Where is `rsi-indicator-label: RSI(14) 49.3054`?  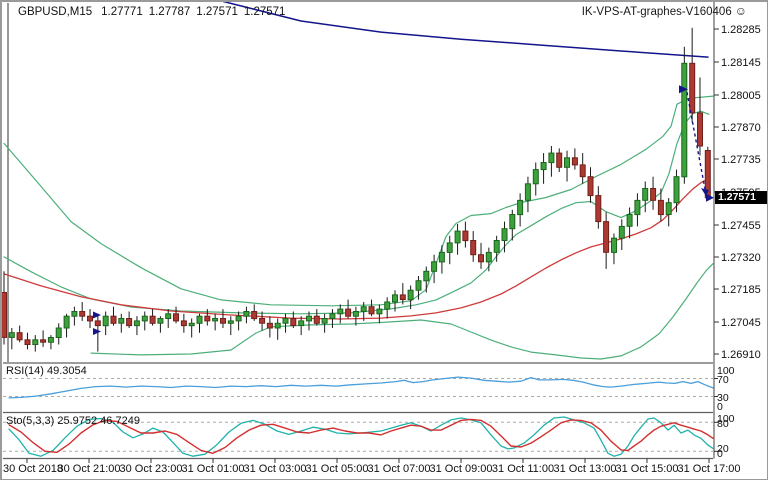
rsi-indicator-label: RSI(14) 49.3054 is located at coordinates (46, 371).